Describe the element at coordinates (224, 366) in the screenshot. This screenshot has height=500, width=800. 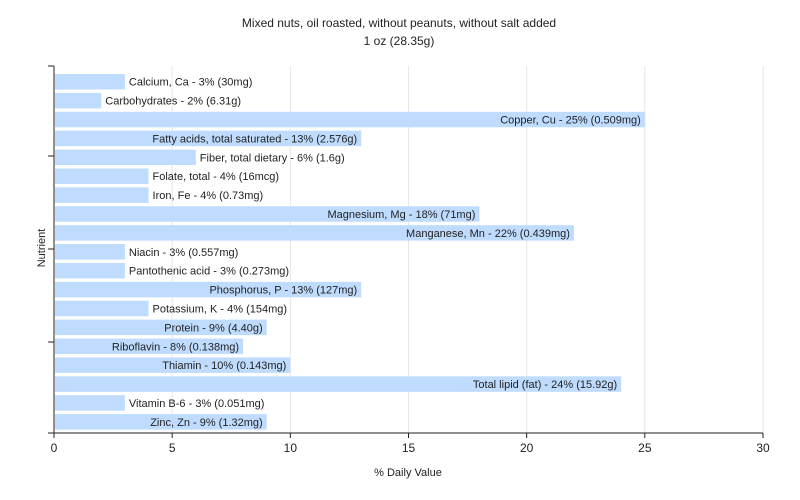
I see `bar-label: Thiamin - 10% (0.143mg)` at that location.